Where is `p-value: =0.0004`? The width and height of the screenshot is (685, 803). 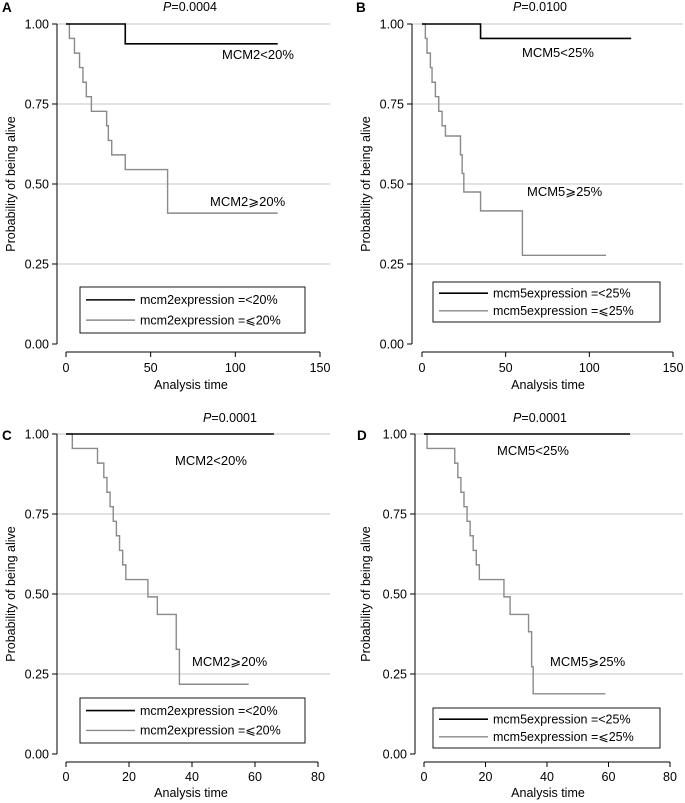
p-value: =0.0004 is located at coordinates (194, 7).